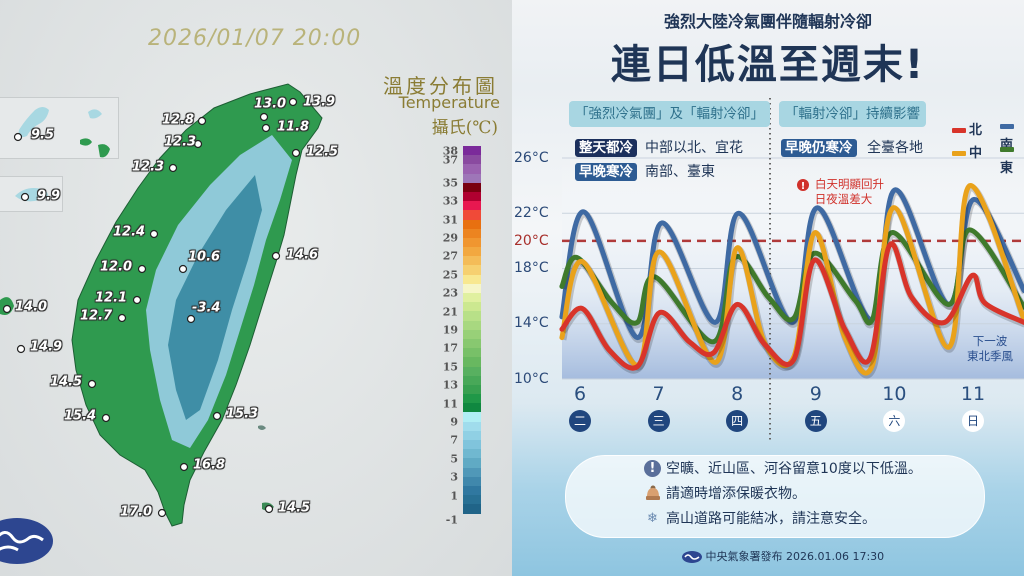 Image resolution: width=1024 pixels, height=576 pixels. Describe the element at coordinates (46, 347) in the screenshot. I see `station-temperature: 14.9` at that location.